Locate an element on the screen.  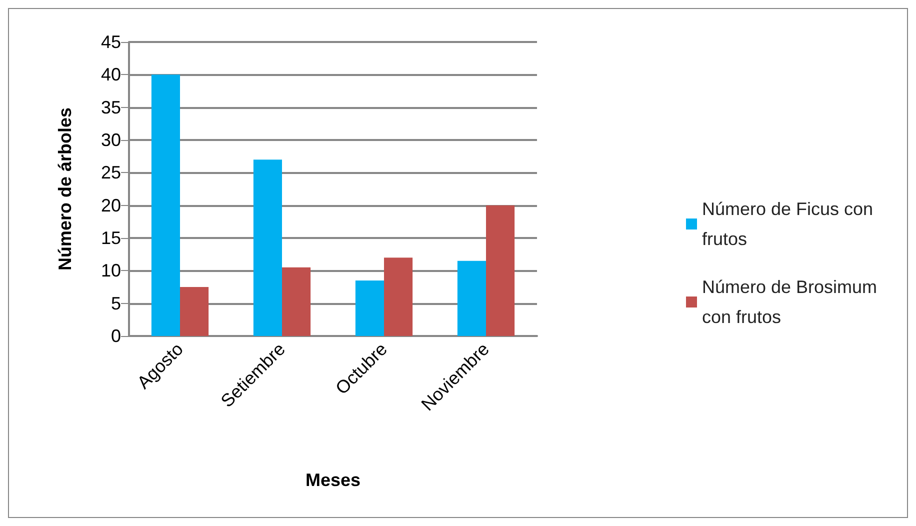
y-tick-label: 15 is located at coordinates (110, 238).